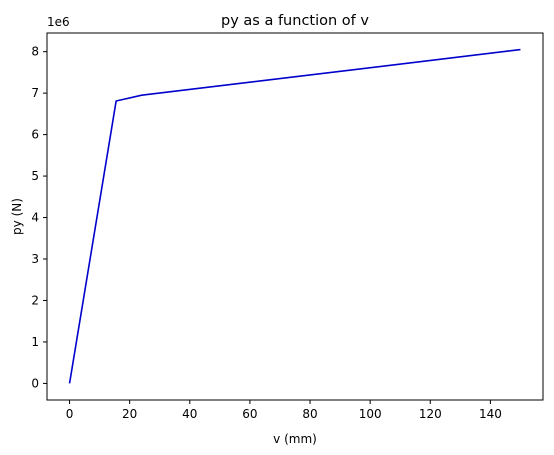 The height and width of the screenshot is (455, 554). Describe the element at coordinates (35, 259) in the screenshot. I see `y-tick-label: 3` at that location.